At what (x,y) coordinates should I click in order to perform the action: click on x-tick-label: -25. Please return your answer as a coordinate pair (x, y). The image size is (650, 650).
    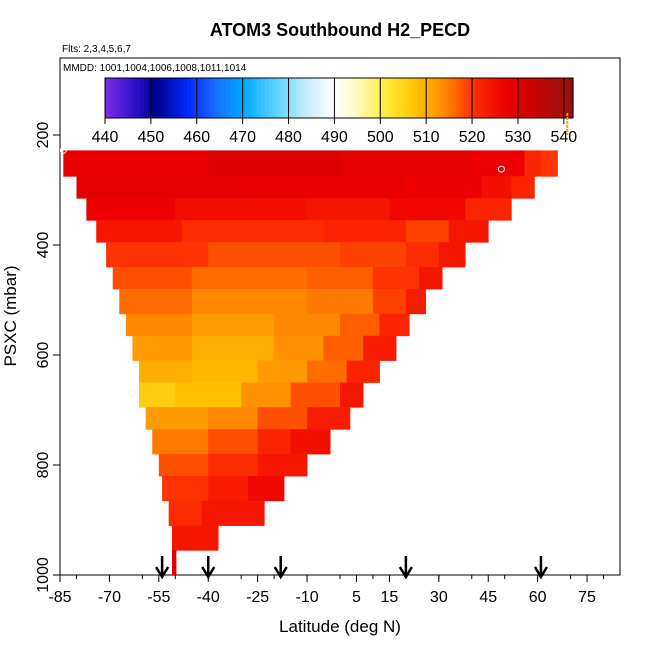
    Looking at the image, I should click on (257, 597).